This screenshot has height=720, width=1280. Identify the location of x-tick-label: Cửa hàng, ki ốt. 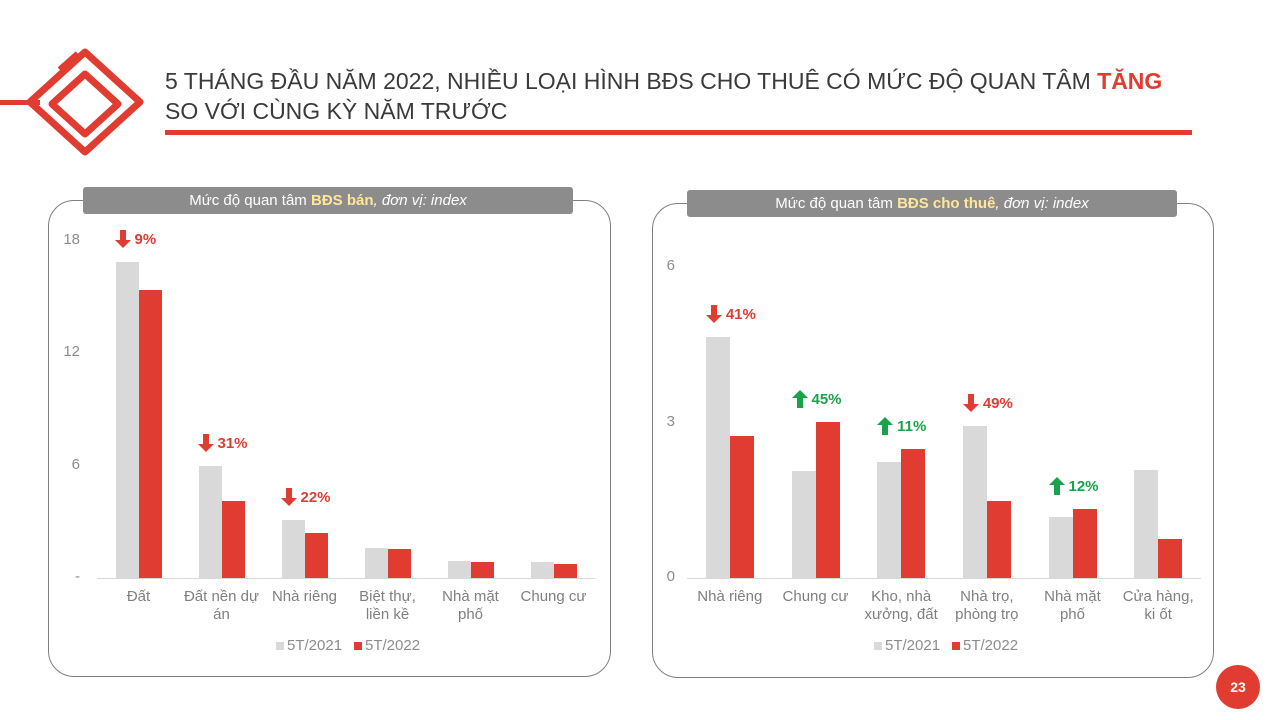
(1158, 605).